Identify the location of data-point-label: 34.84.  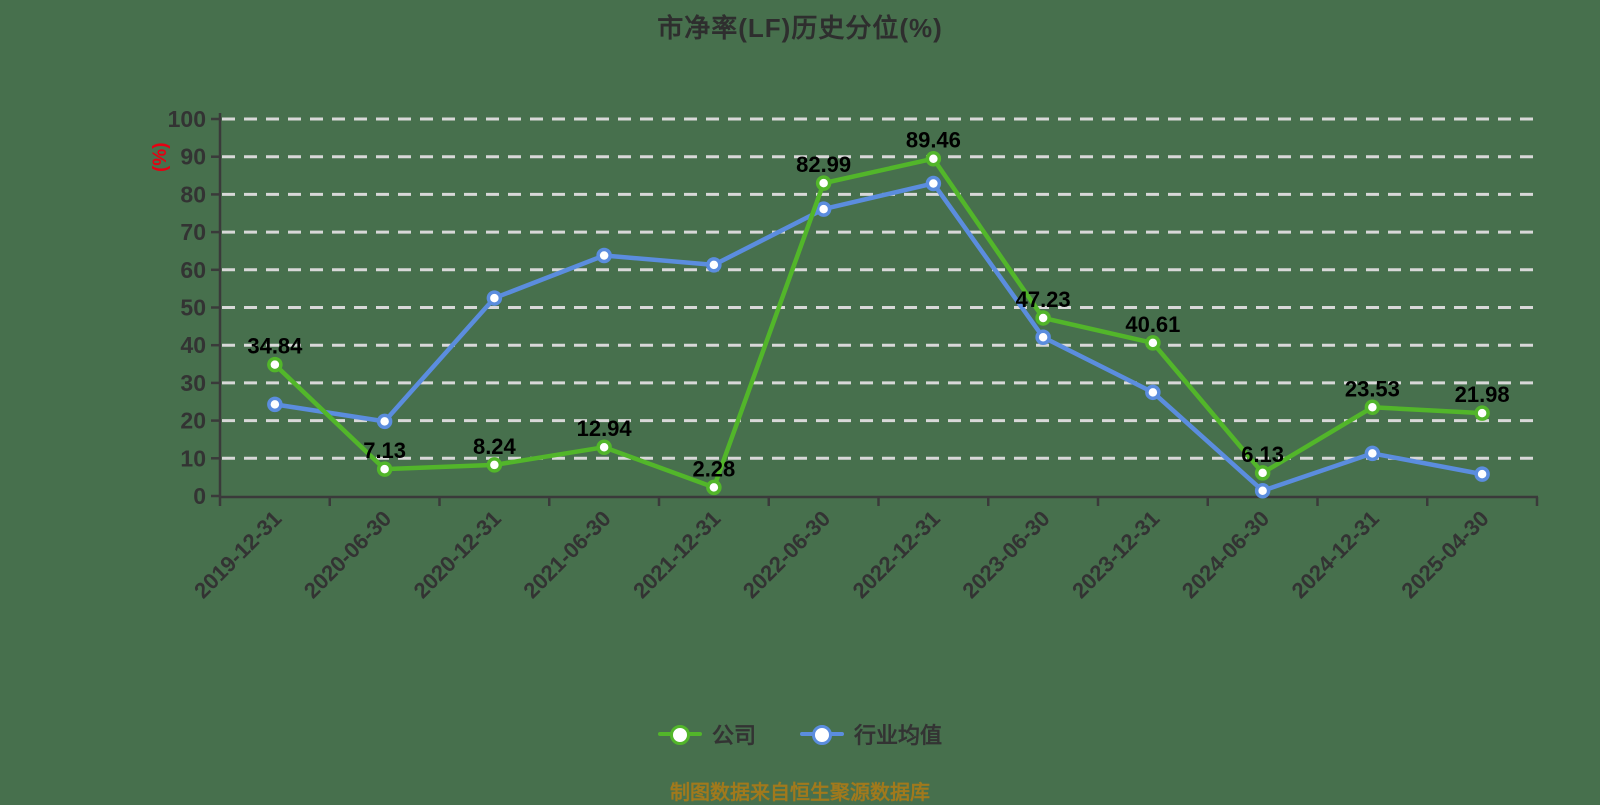
(275, 346).